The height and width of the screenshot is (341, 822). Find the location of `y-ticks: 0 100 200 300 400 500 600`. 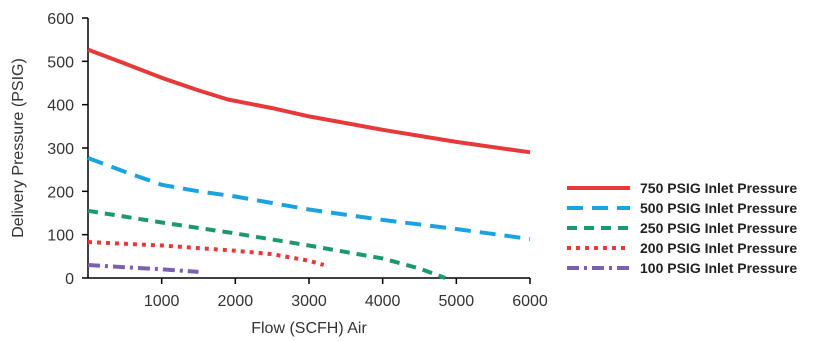

y-ticks: 0 100 200 300 400 500 600 is located at coordinates (67, 149).